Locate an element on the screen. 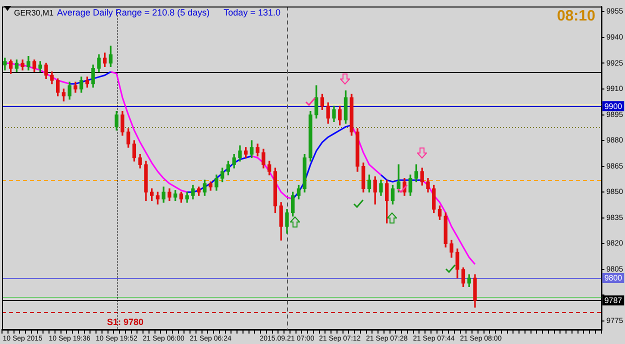 This screenshot has height=344, width=625. chart-title: GER30,M1 is located at coordinates (34, 13).